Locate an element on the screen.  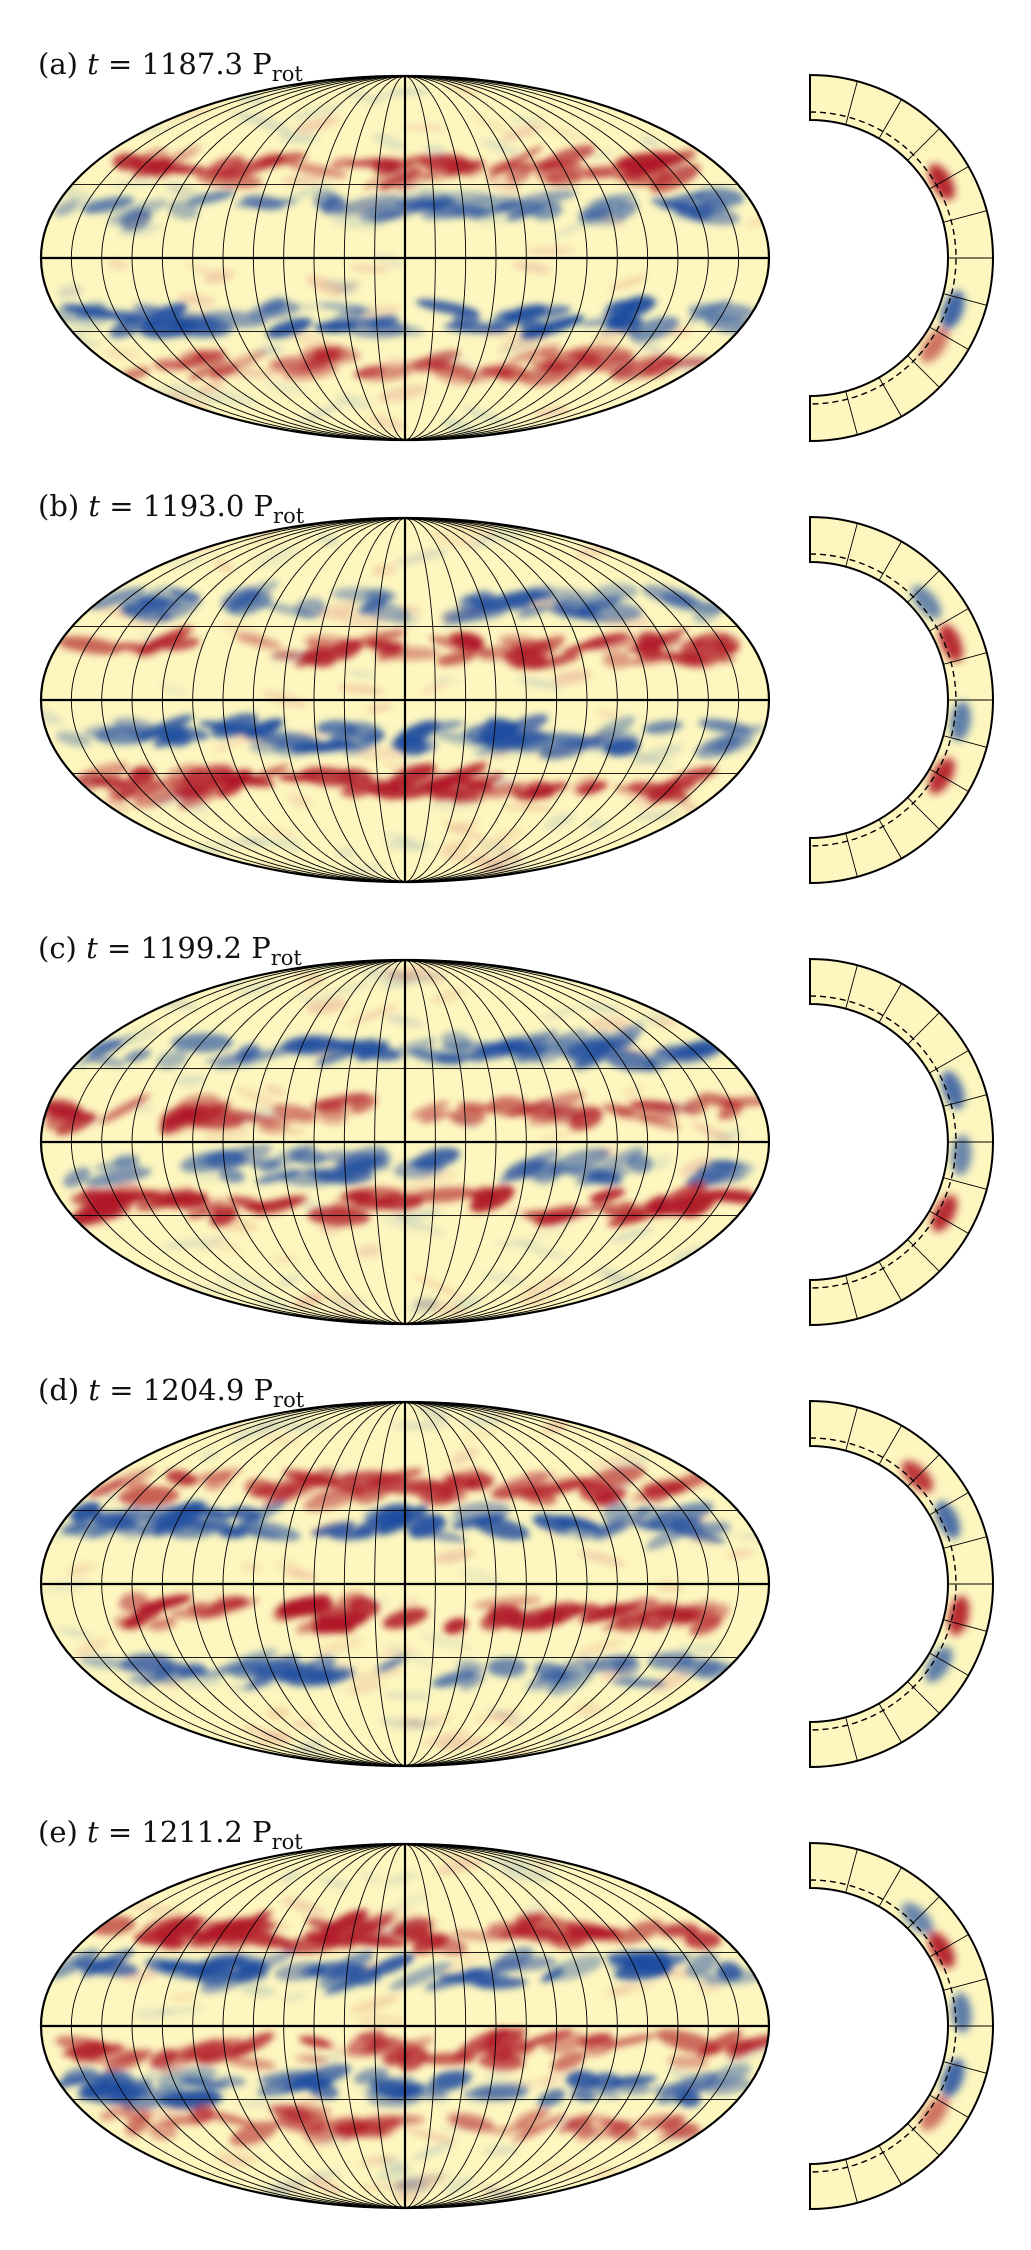
panel-label: (e) t = 1211.2 Prot is located at coordinates (170, 1834).